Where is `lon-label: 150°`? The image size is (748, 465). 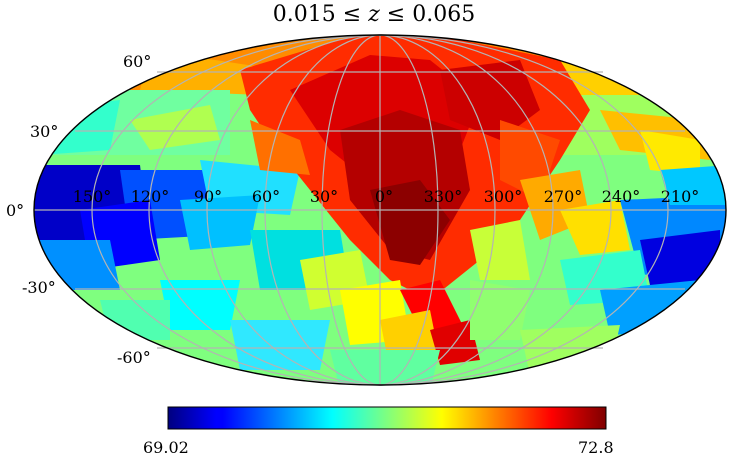
lon-label: 150° is located at coordinates (92, 196).